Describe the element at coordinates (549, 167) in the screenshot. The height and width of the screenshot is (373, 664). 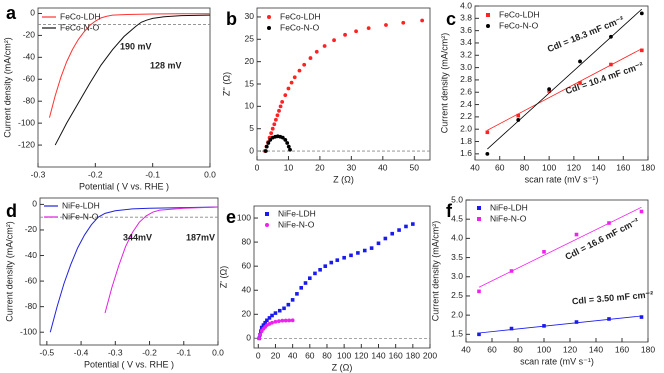
I see `x-tick-label: 100` at that location.